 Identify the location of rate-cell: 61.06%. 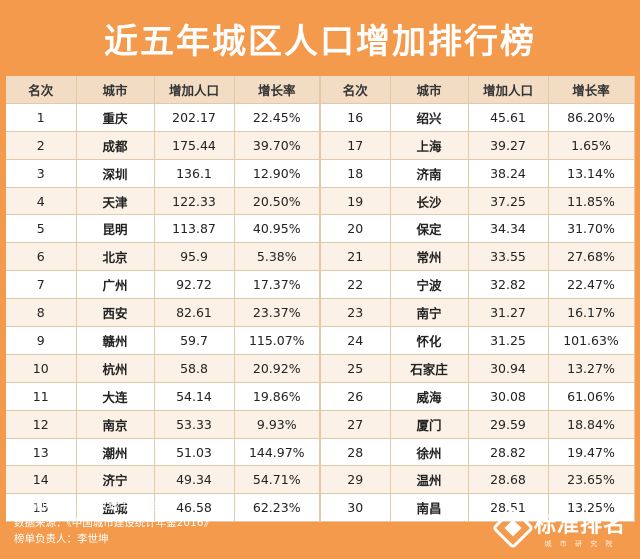
(591, 396).